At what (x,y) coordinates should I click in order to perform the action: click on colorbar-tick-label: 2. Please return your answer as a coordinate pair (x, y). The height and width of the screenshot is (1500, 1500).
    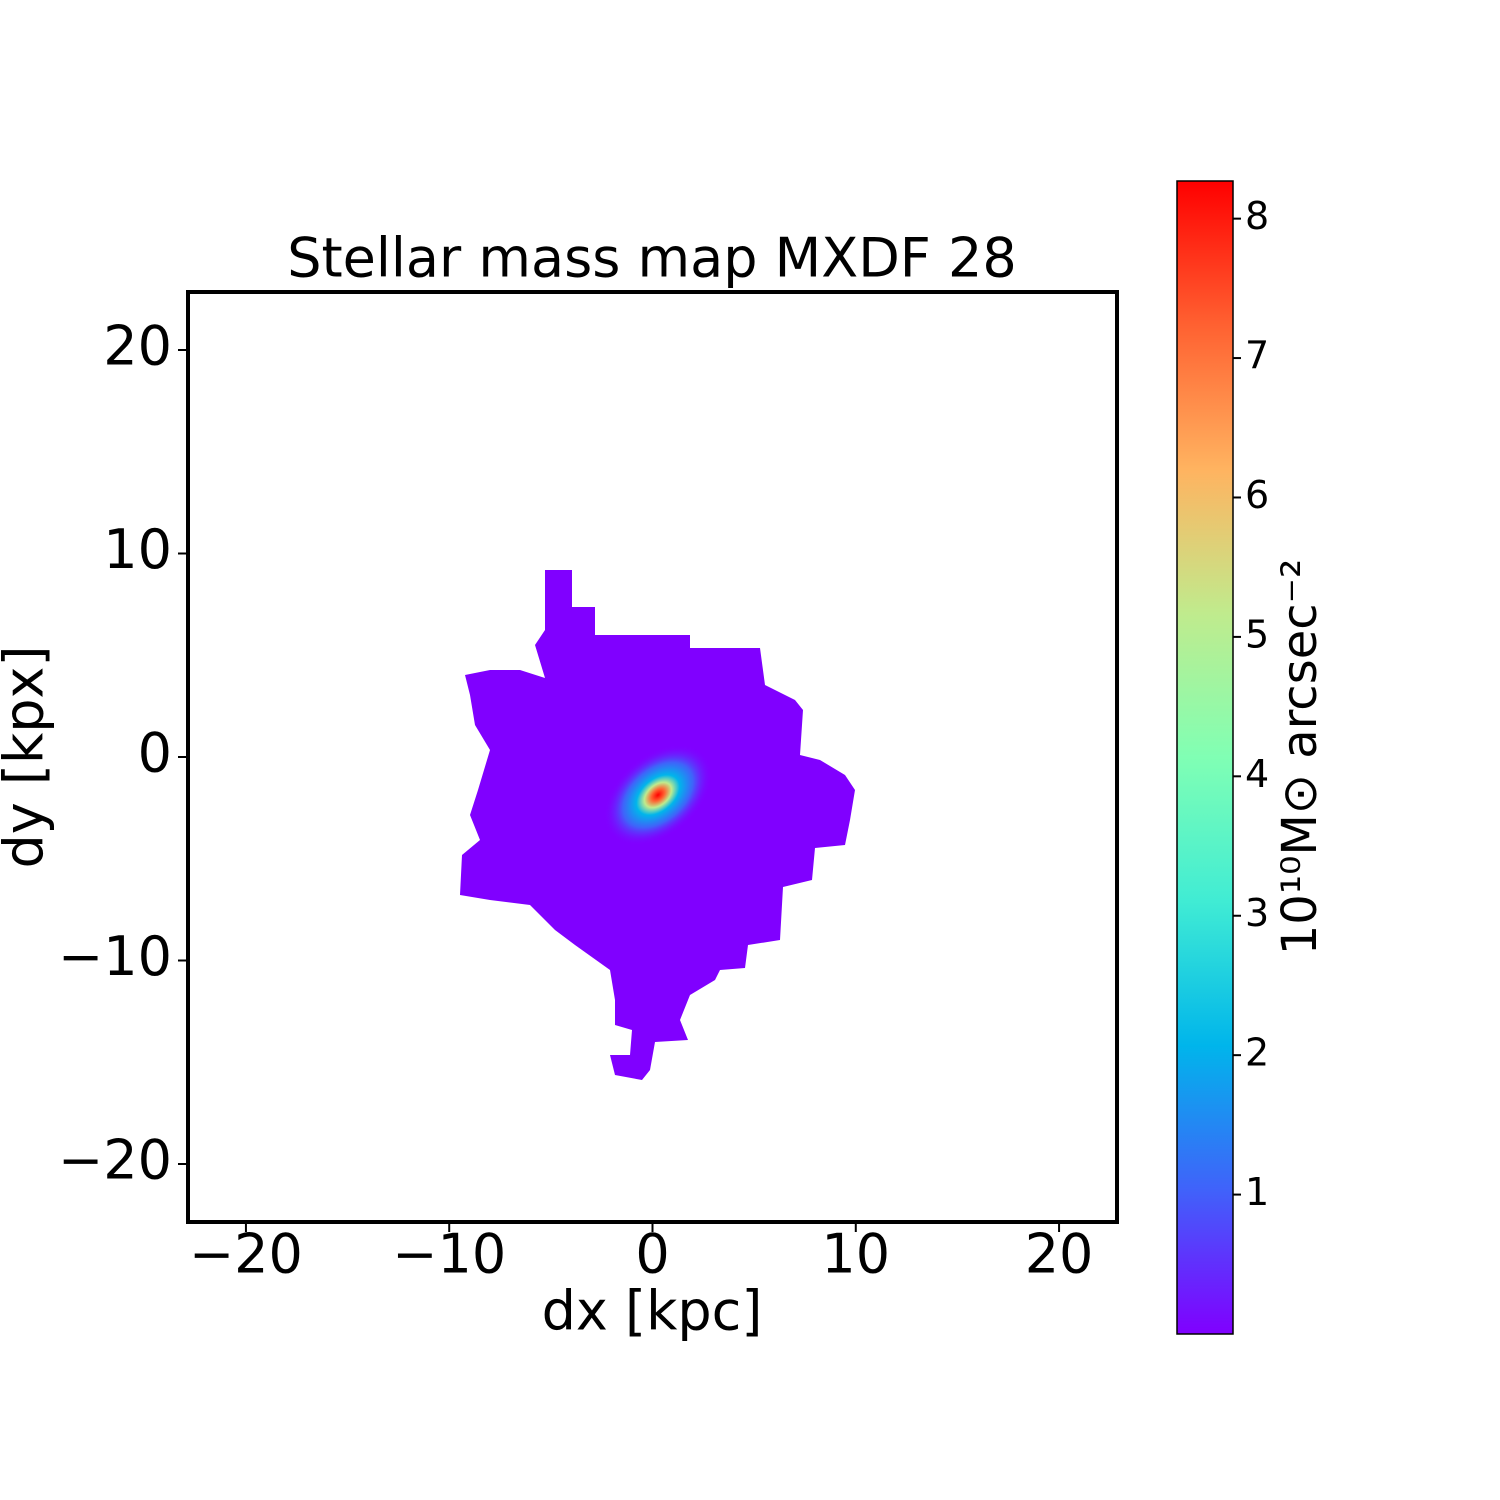
    Looking at the image, I should click on (1257, 1053).